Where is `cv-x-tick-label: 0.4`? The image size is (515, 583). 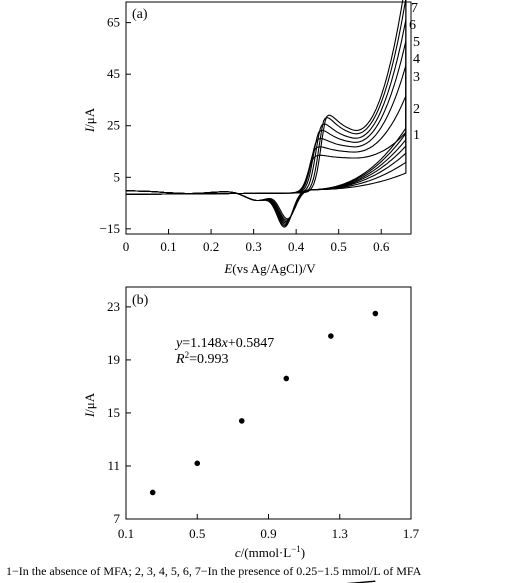 cv-x-tick-label: 0.4 is located at coordinates (296, 246).